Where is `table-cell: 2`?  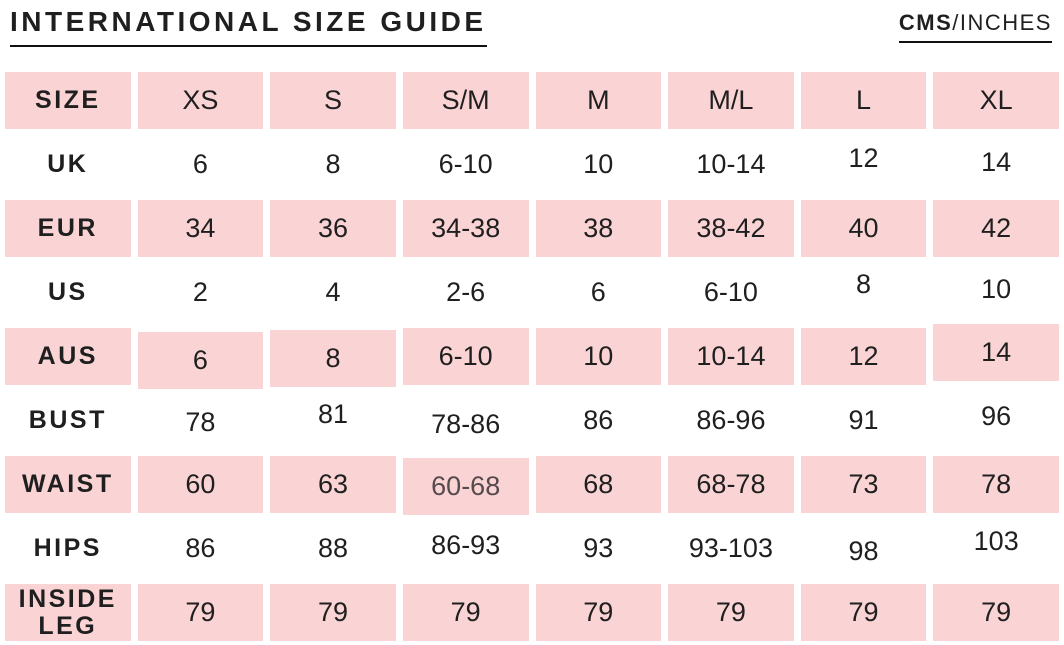
table-cell: 2 is located at coordinates (200, 292).